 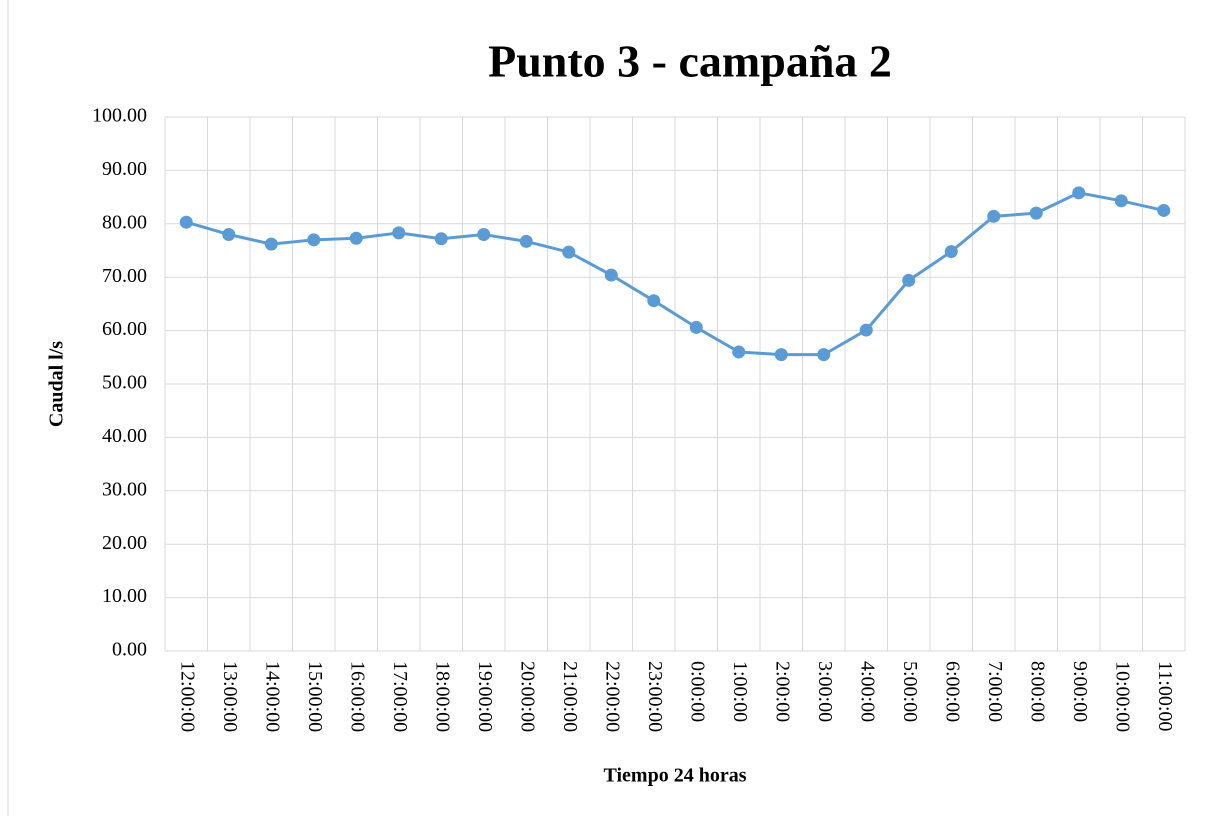 I want to click on y-tick-label: 50.00, so click(x=124, y=383).